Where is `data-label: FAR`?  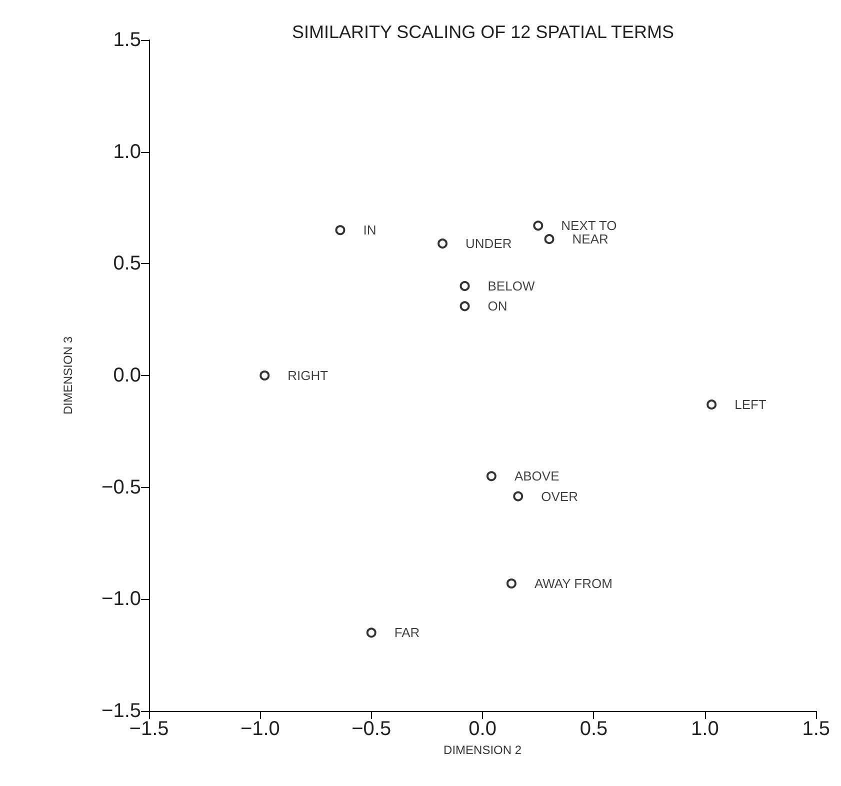 data-label: FAR is located at coordinates (407, 632).